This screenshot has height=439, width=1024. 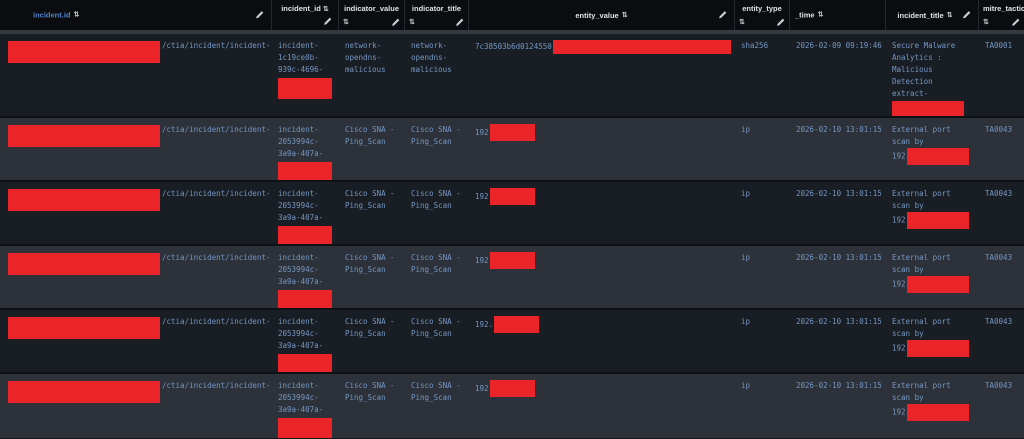 What do you see at coordinates (755, 45) in the screenshot?
I see `cell-entity-type: sha256` at bounding box center [755, 45].